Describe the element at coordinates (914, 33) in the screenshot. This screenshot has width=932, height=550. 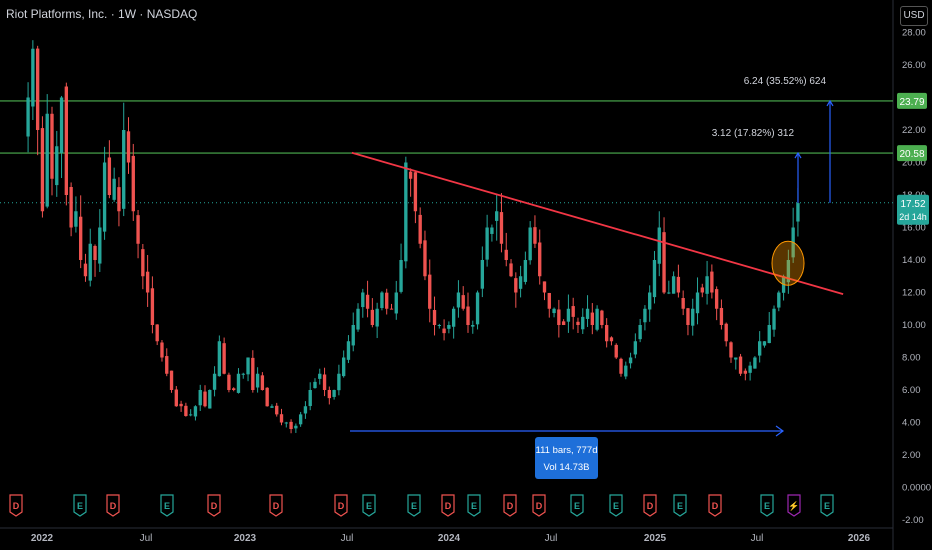
I see `y-tick-label: 28.00` at that location.